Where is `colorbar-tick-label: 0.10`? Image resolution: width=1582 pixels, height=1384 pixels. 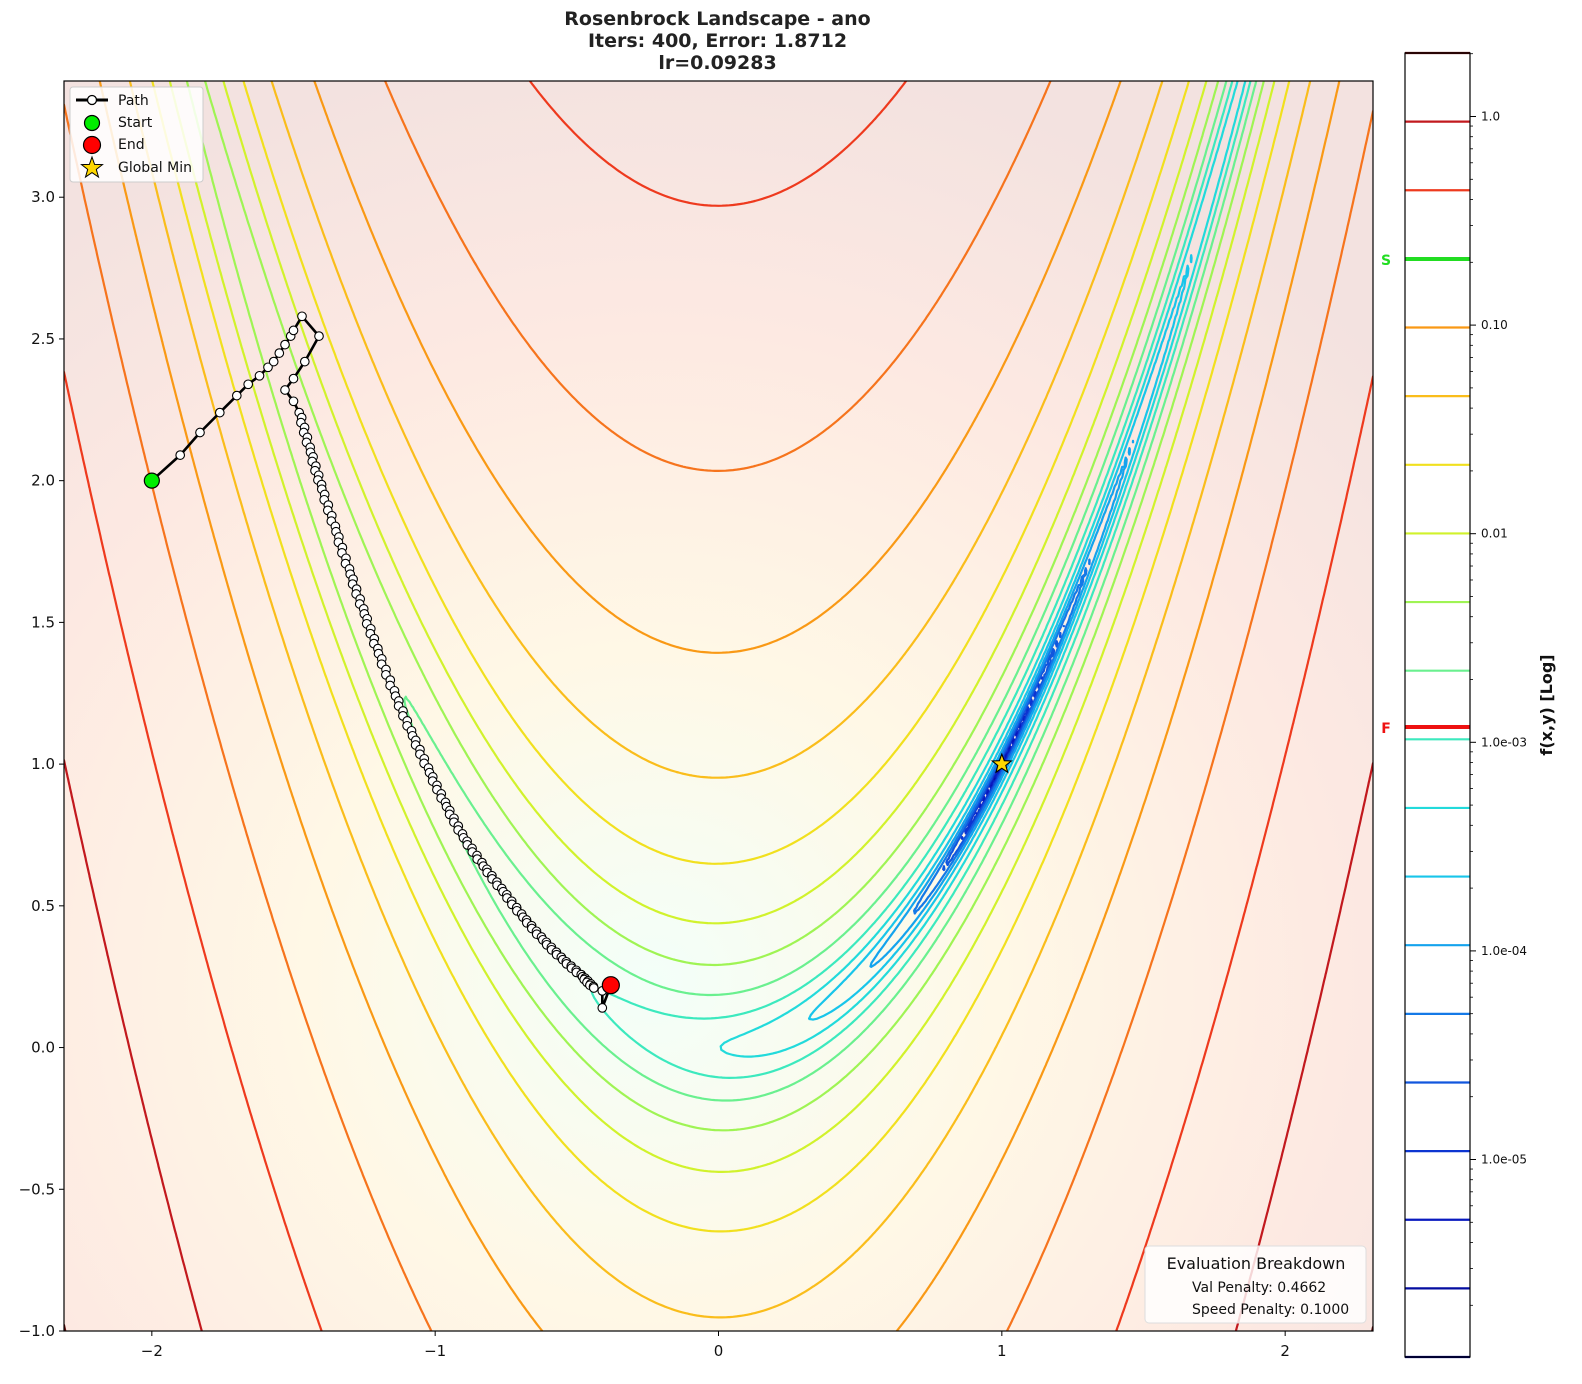 colorbar-tick-label: 0.10 is located at coordinates (1494, 325).